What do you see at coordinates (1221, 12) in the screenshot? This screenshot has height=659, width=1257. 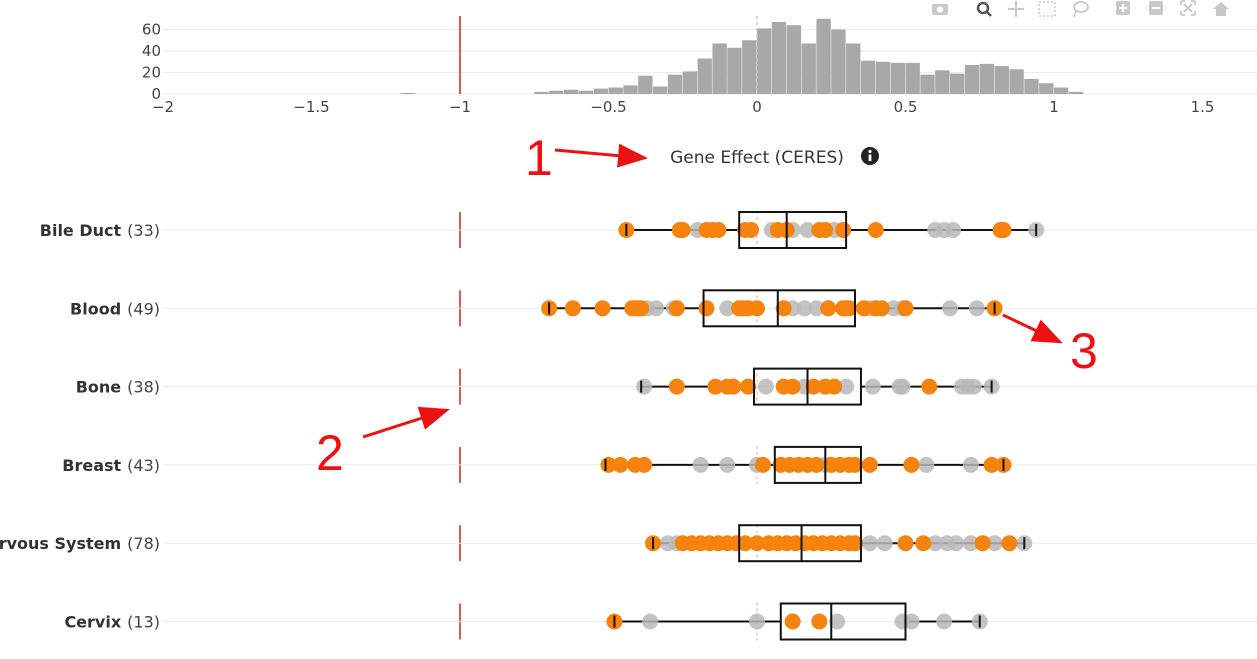 I see `home-body` at bounding box center [1221, 12].